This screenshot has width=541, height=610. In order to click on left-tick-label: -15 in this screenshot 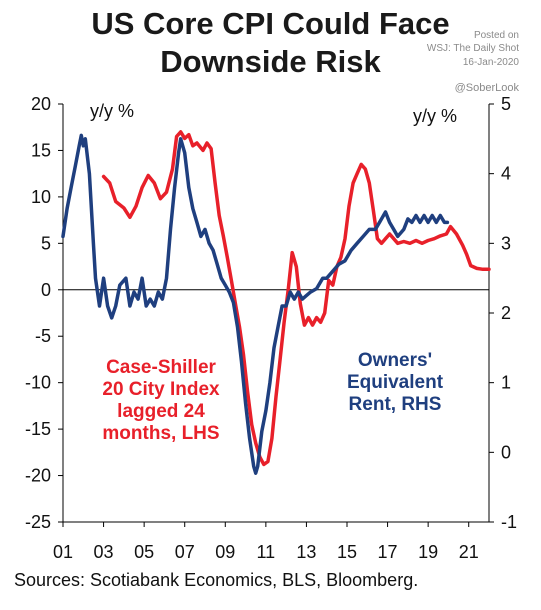, I will do `click(38, 429)`.